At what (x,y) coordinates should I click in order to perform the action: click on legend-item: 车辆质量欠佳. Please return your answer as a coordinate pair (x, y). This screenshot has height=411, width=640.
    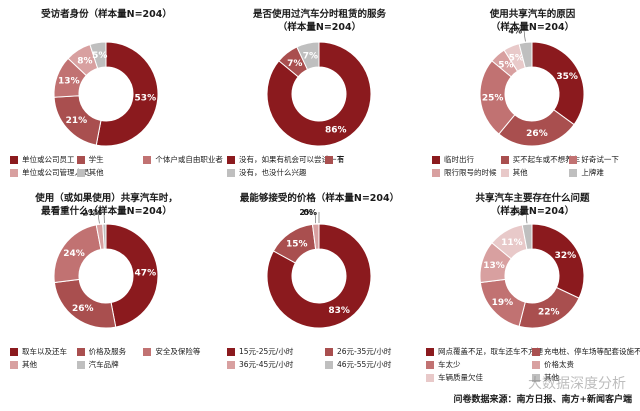
    Looking at the image, I should click on (454, 377).